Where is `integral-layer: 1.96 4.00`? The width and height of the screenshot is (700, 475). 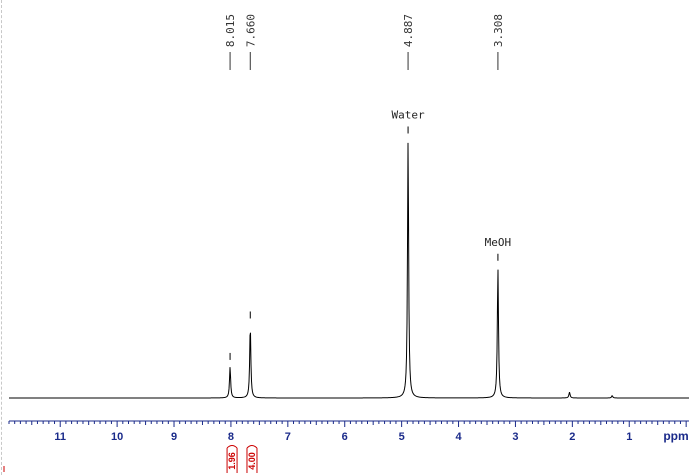 integral-layer: 1.96 4.00 is located at coordinates (130, 459).